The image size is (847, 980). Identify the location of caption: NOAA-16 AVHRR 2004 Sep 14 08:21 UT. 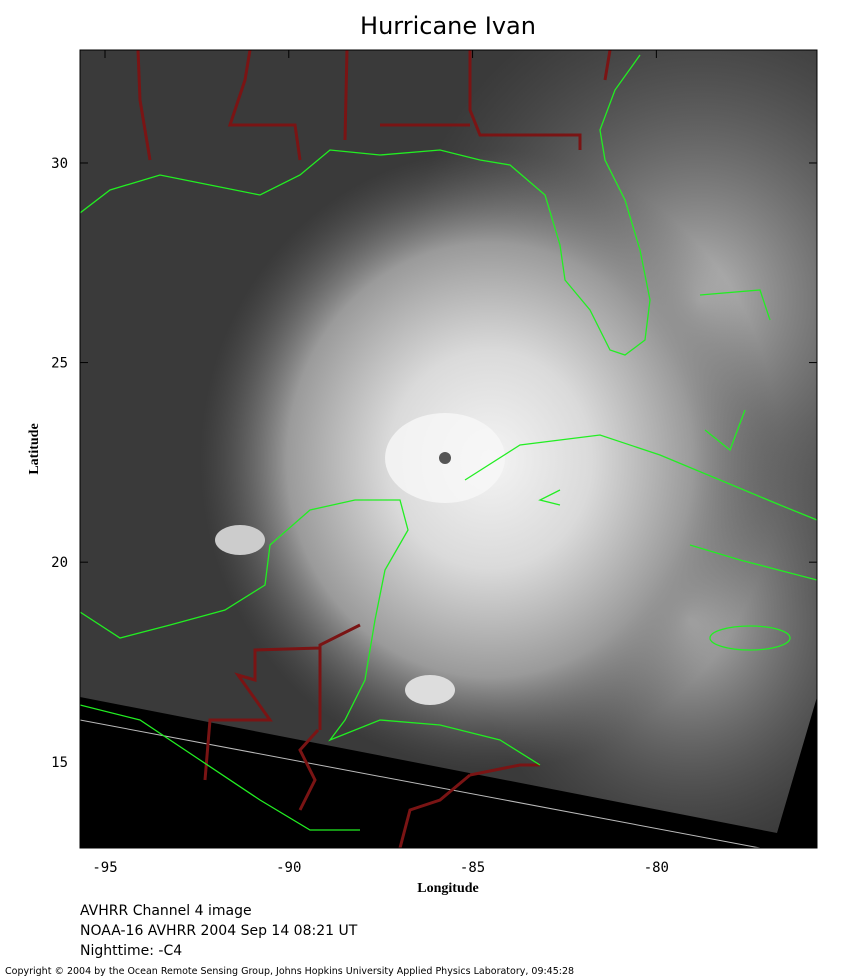
(219, 931).